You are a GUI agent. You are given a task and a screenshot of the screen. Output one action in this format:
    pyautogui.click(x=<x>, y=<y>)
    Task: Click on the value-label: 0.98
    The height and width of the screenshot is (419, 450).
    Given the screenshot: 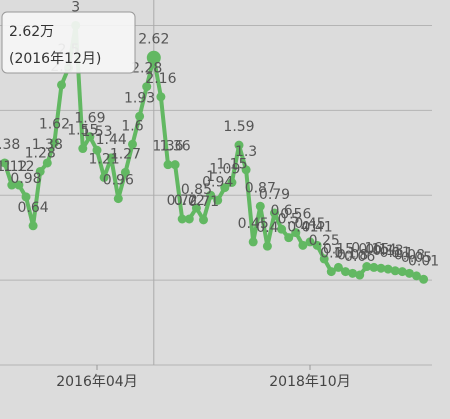 What is the action you would take?
    pyautogui.click(x=25, y=179)
    